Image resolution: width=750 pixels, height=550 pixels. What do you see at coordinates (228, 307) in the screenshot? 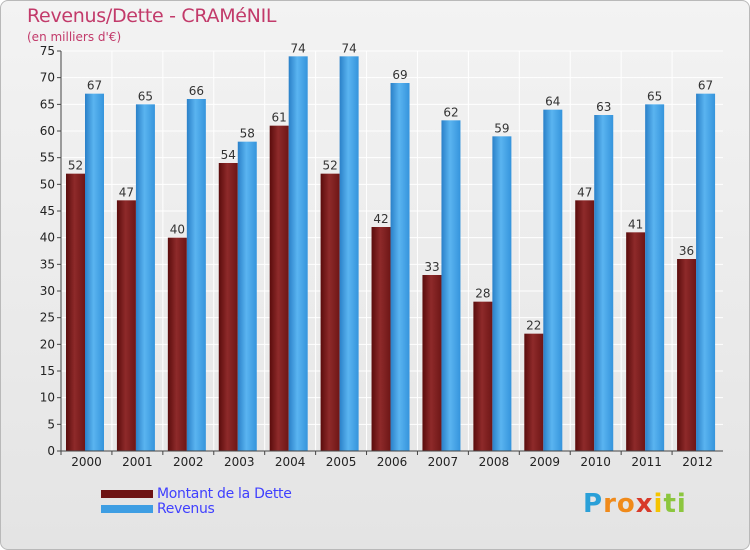
I see `bar-debt-2003` at bounding box center [228, 307].